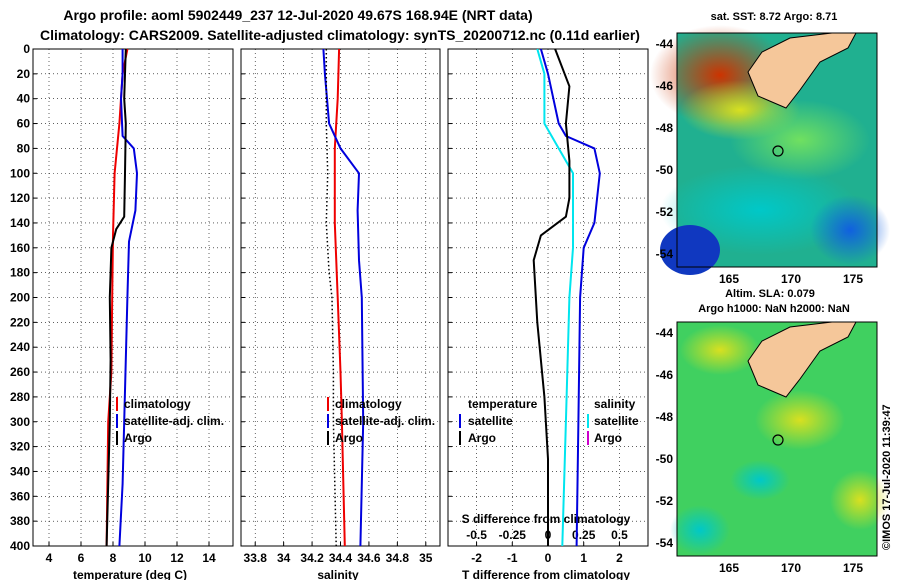  I want to click on s-difference-tick-label: 0.25, so click(584, 535).